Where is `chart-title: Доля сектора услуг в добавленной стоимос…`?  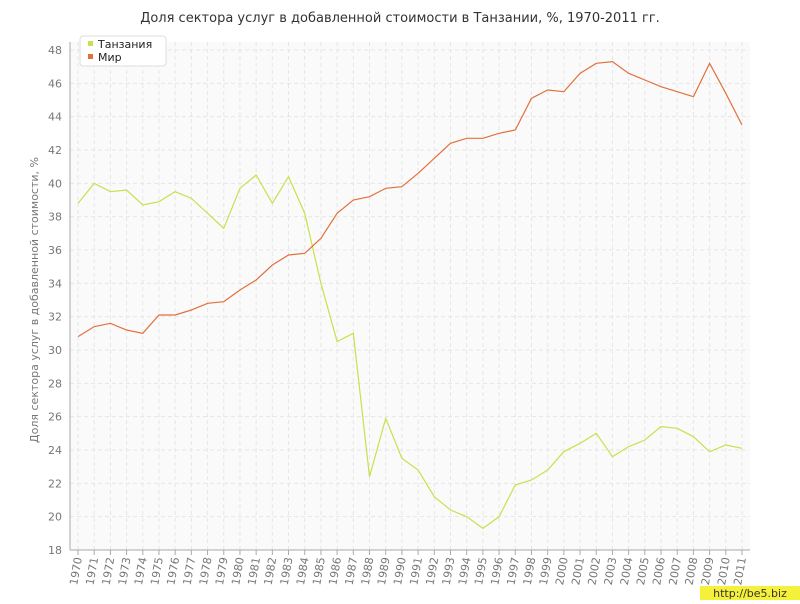
chart-title: Доля сектора услуг в добавленной стоимос… is located at coordinates (400, 18).